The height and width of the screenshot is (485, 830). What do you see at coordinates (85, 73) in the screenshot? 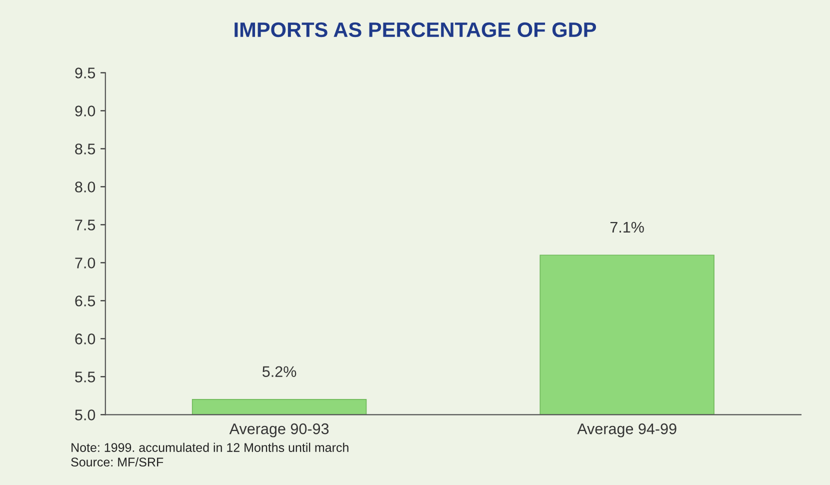
I see `y-tick-label: 9.5` at bounding box center [85, 73].